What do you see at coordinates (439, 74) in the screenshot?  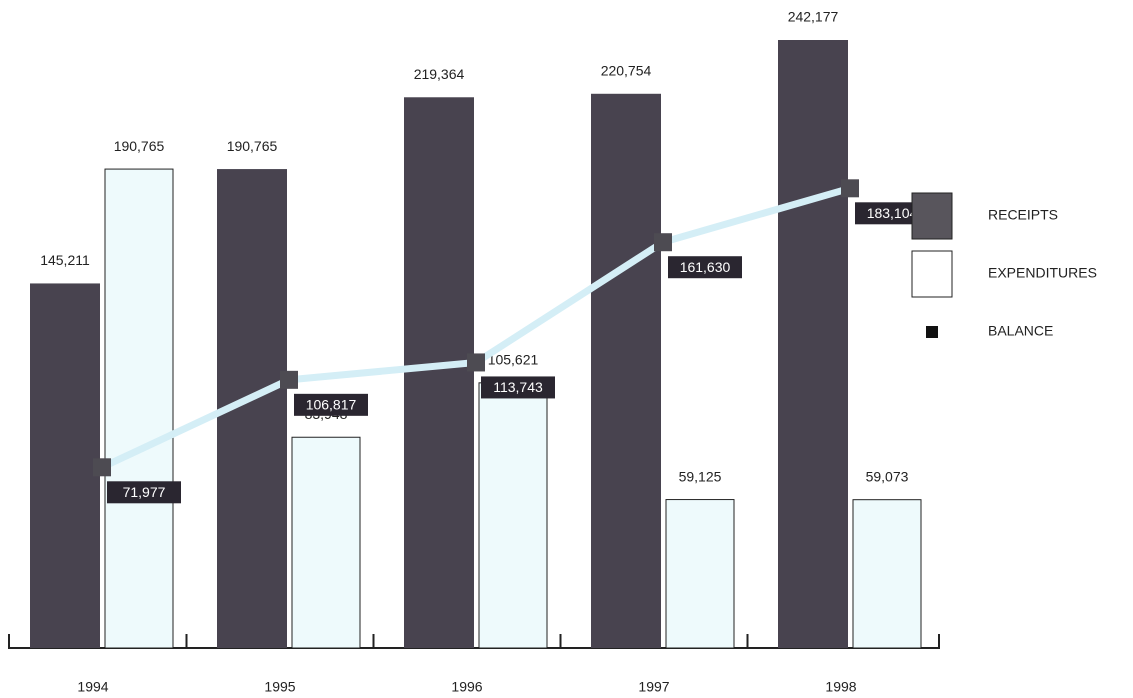 I see `value-label: 219,364` at bounding box center [439, 74].